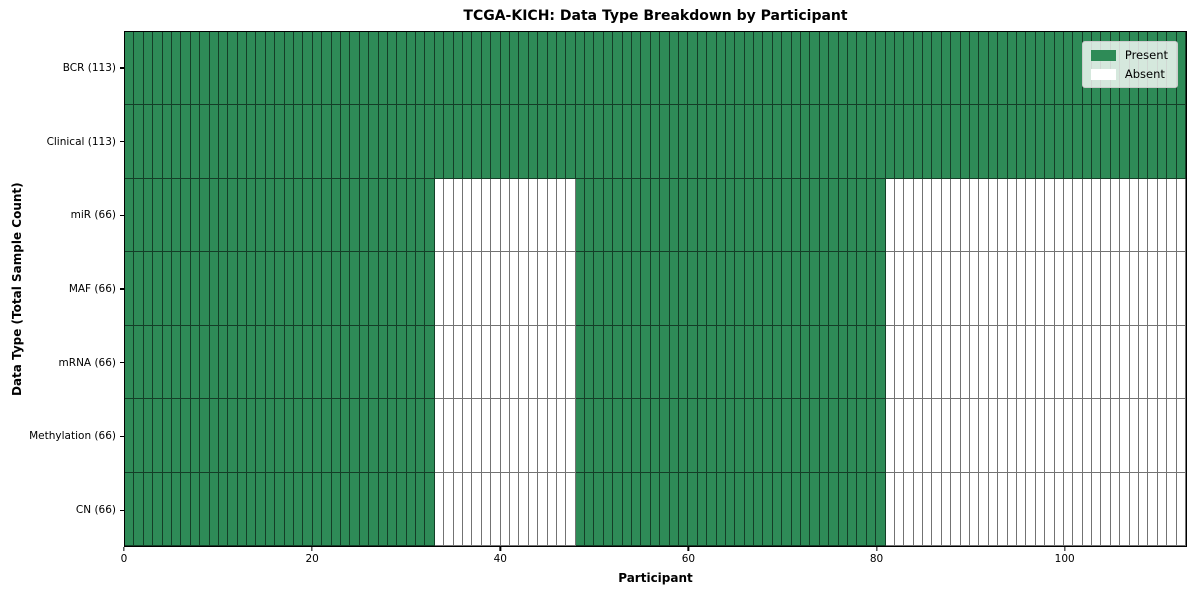 The image size is (1200, 600). Describe the element at coordinates (124, 559) in the screenshot. I see `x-tick-label: 0` at that location.